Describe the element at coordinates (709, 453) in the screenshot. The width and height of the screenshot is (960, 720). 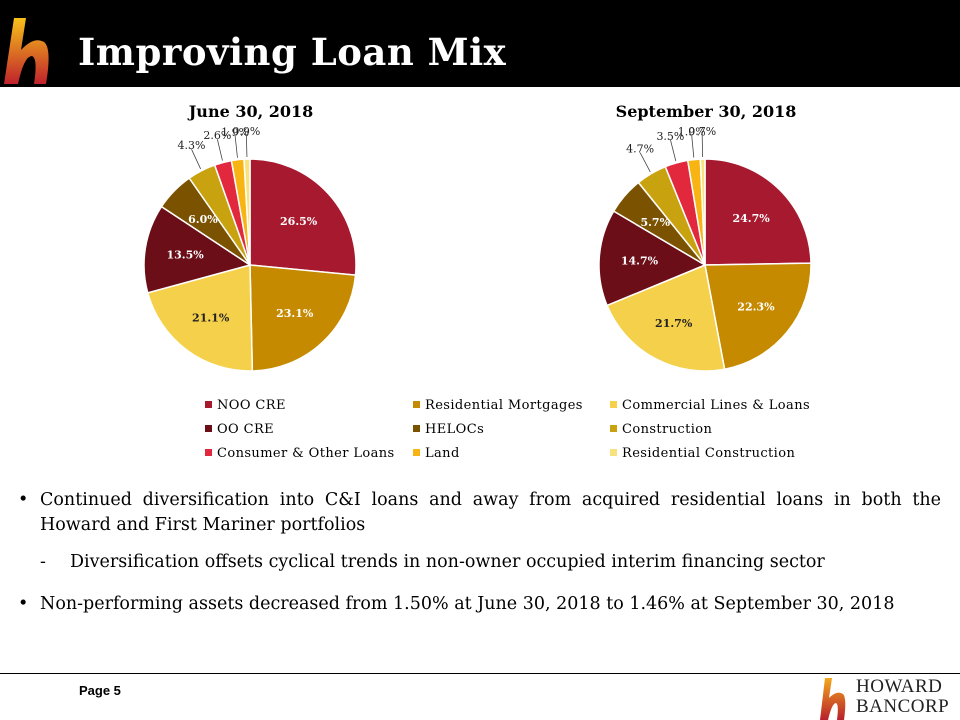
I see `legend-label: Residential Construction` at that location.